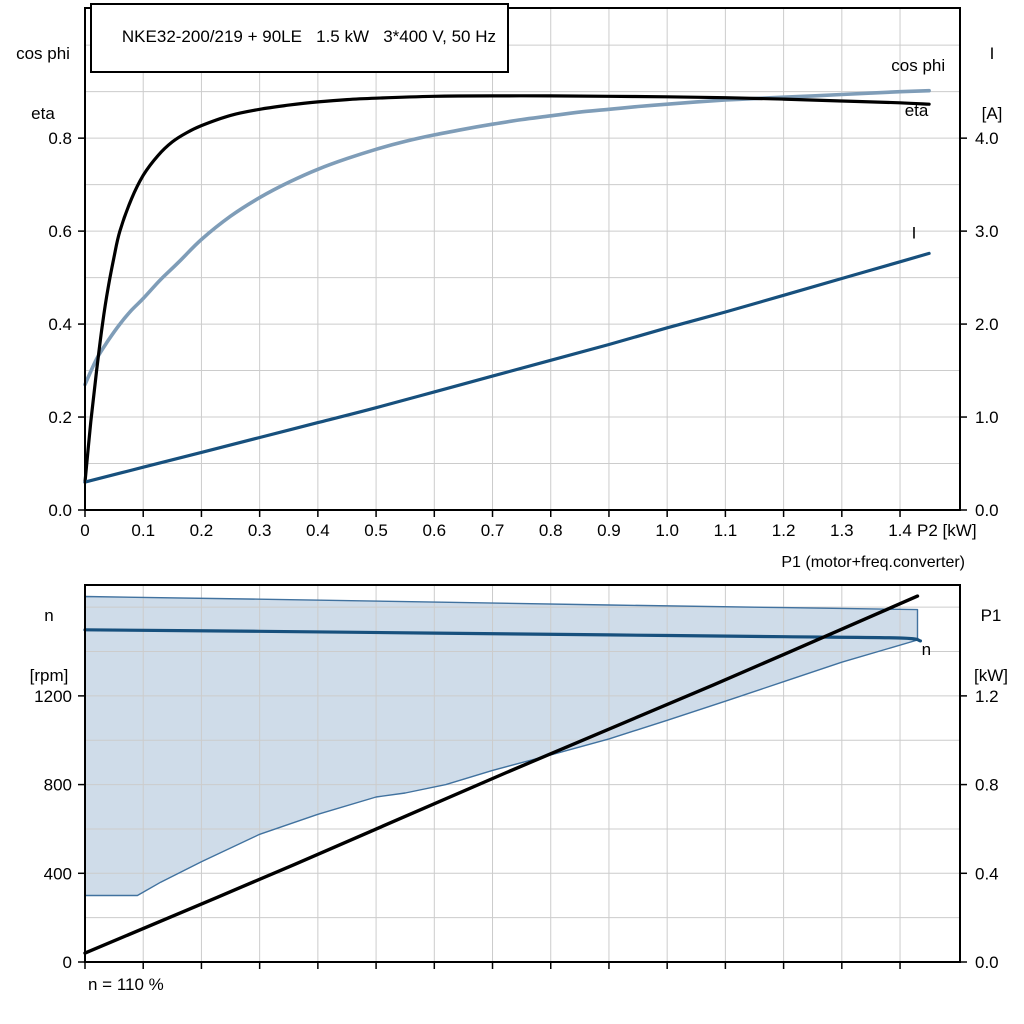  Describe the element at coordinates (992, 113) in the screenshot. I see `axis-title-current-unit: [A]` at that location.